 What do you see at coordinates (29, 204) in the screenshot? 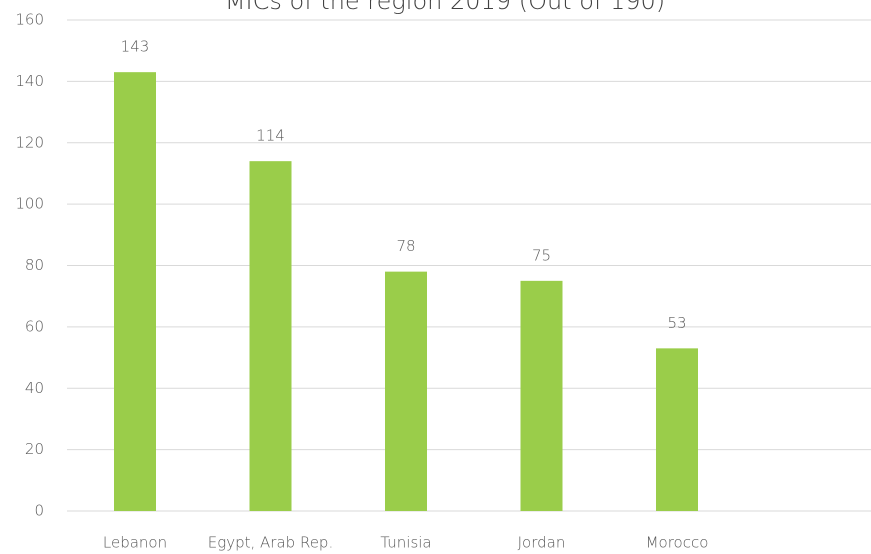
I see `y-tick-label: 100` at bounding box center [29, 204].